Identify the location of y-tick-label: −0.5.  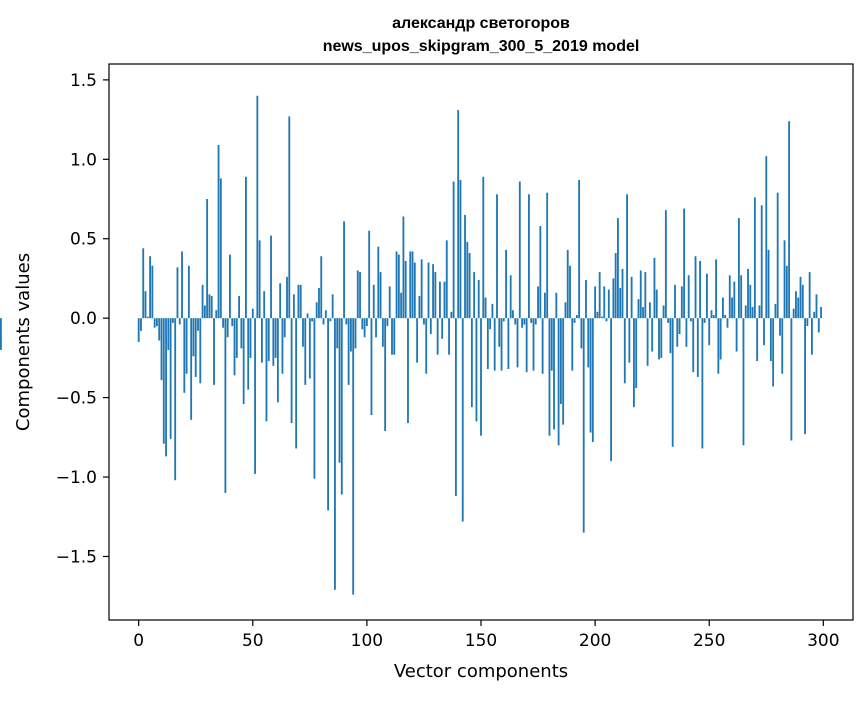
(76, 399).